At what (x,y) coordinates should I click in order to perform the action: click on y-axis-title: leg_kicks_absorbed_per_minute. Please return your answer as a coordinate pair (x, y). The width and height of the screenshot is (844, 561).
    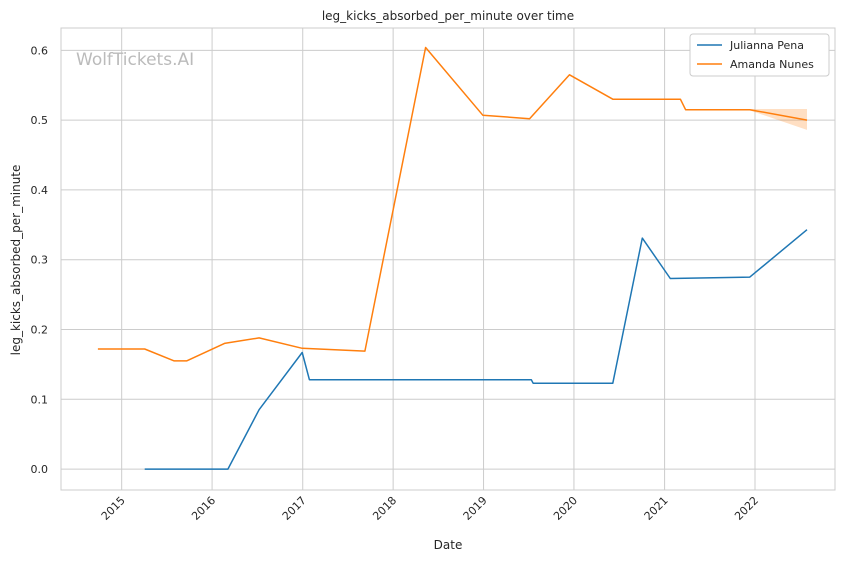
    Looking at the image, I should click on (16, 260).